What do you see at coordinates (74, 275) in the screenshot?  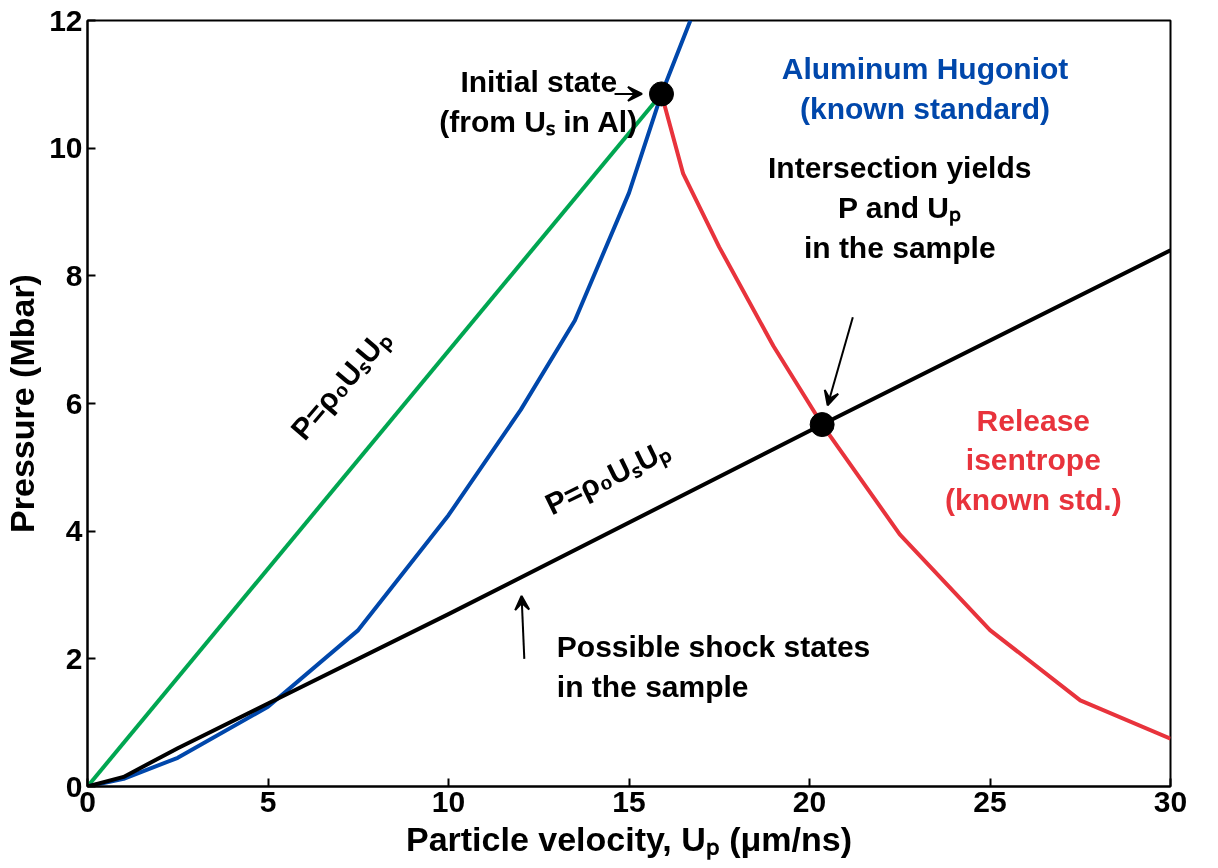 I see `y-tick-label: 8` at bounding box center [74, 275].